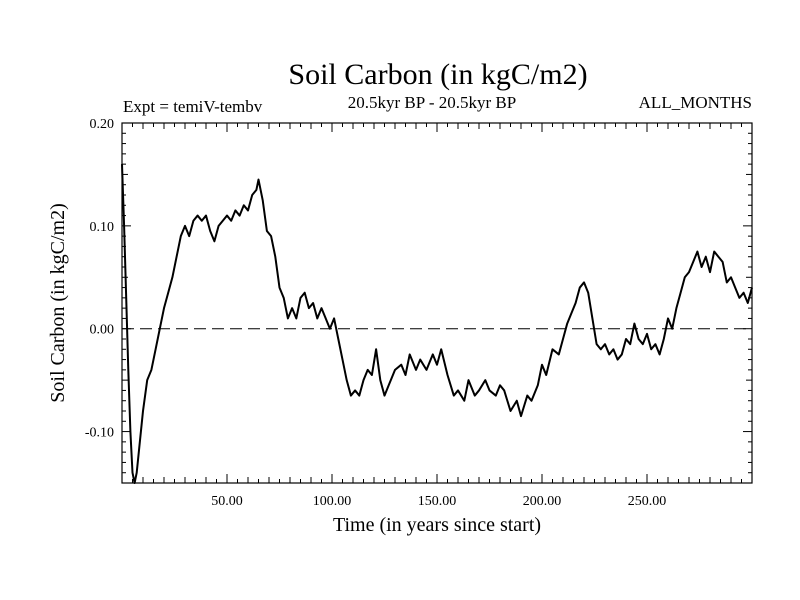 The image size is (800, 600). I want to click on y-tick-label: 0.10, so click(102, 227).